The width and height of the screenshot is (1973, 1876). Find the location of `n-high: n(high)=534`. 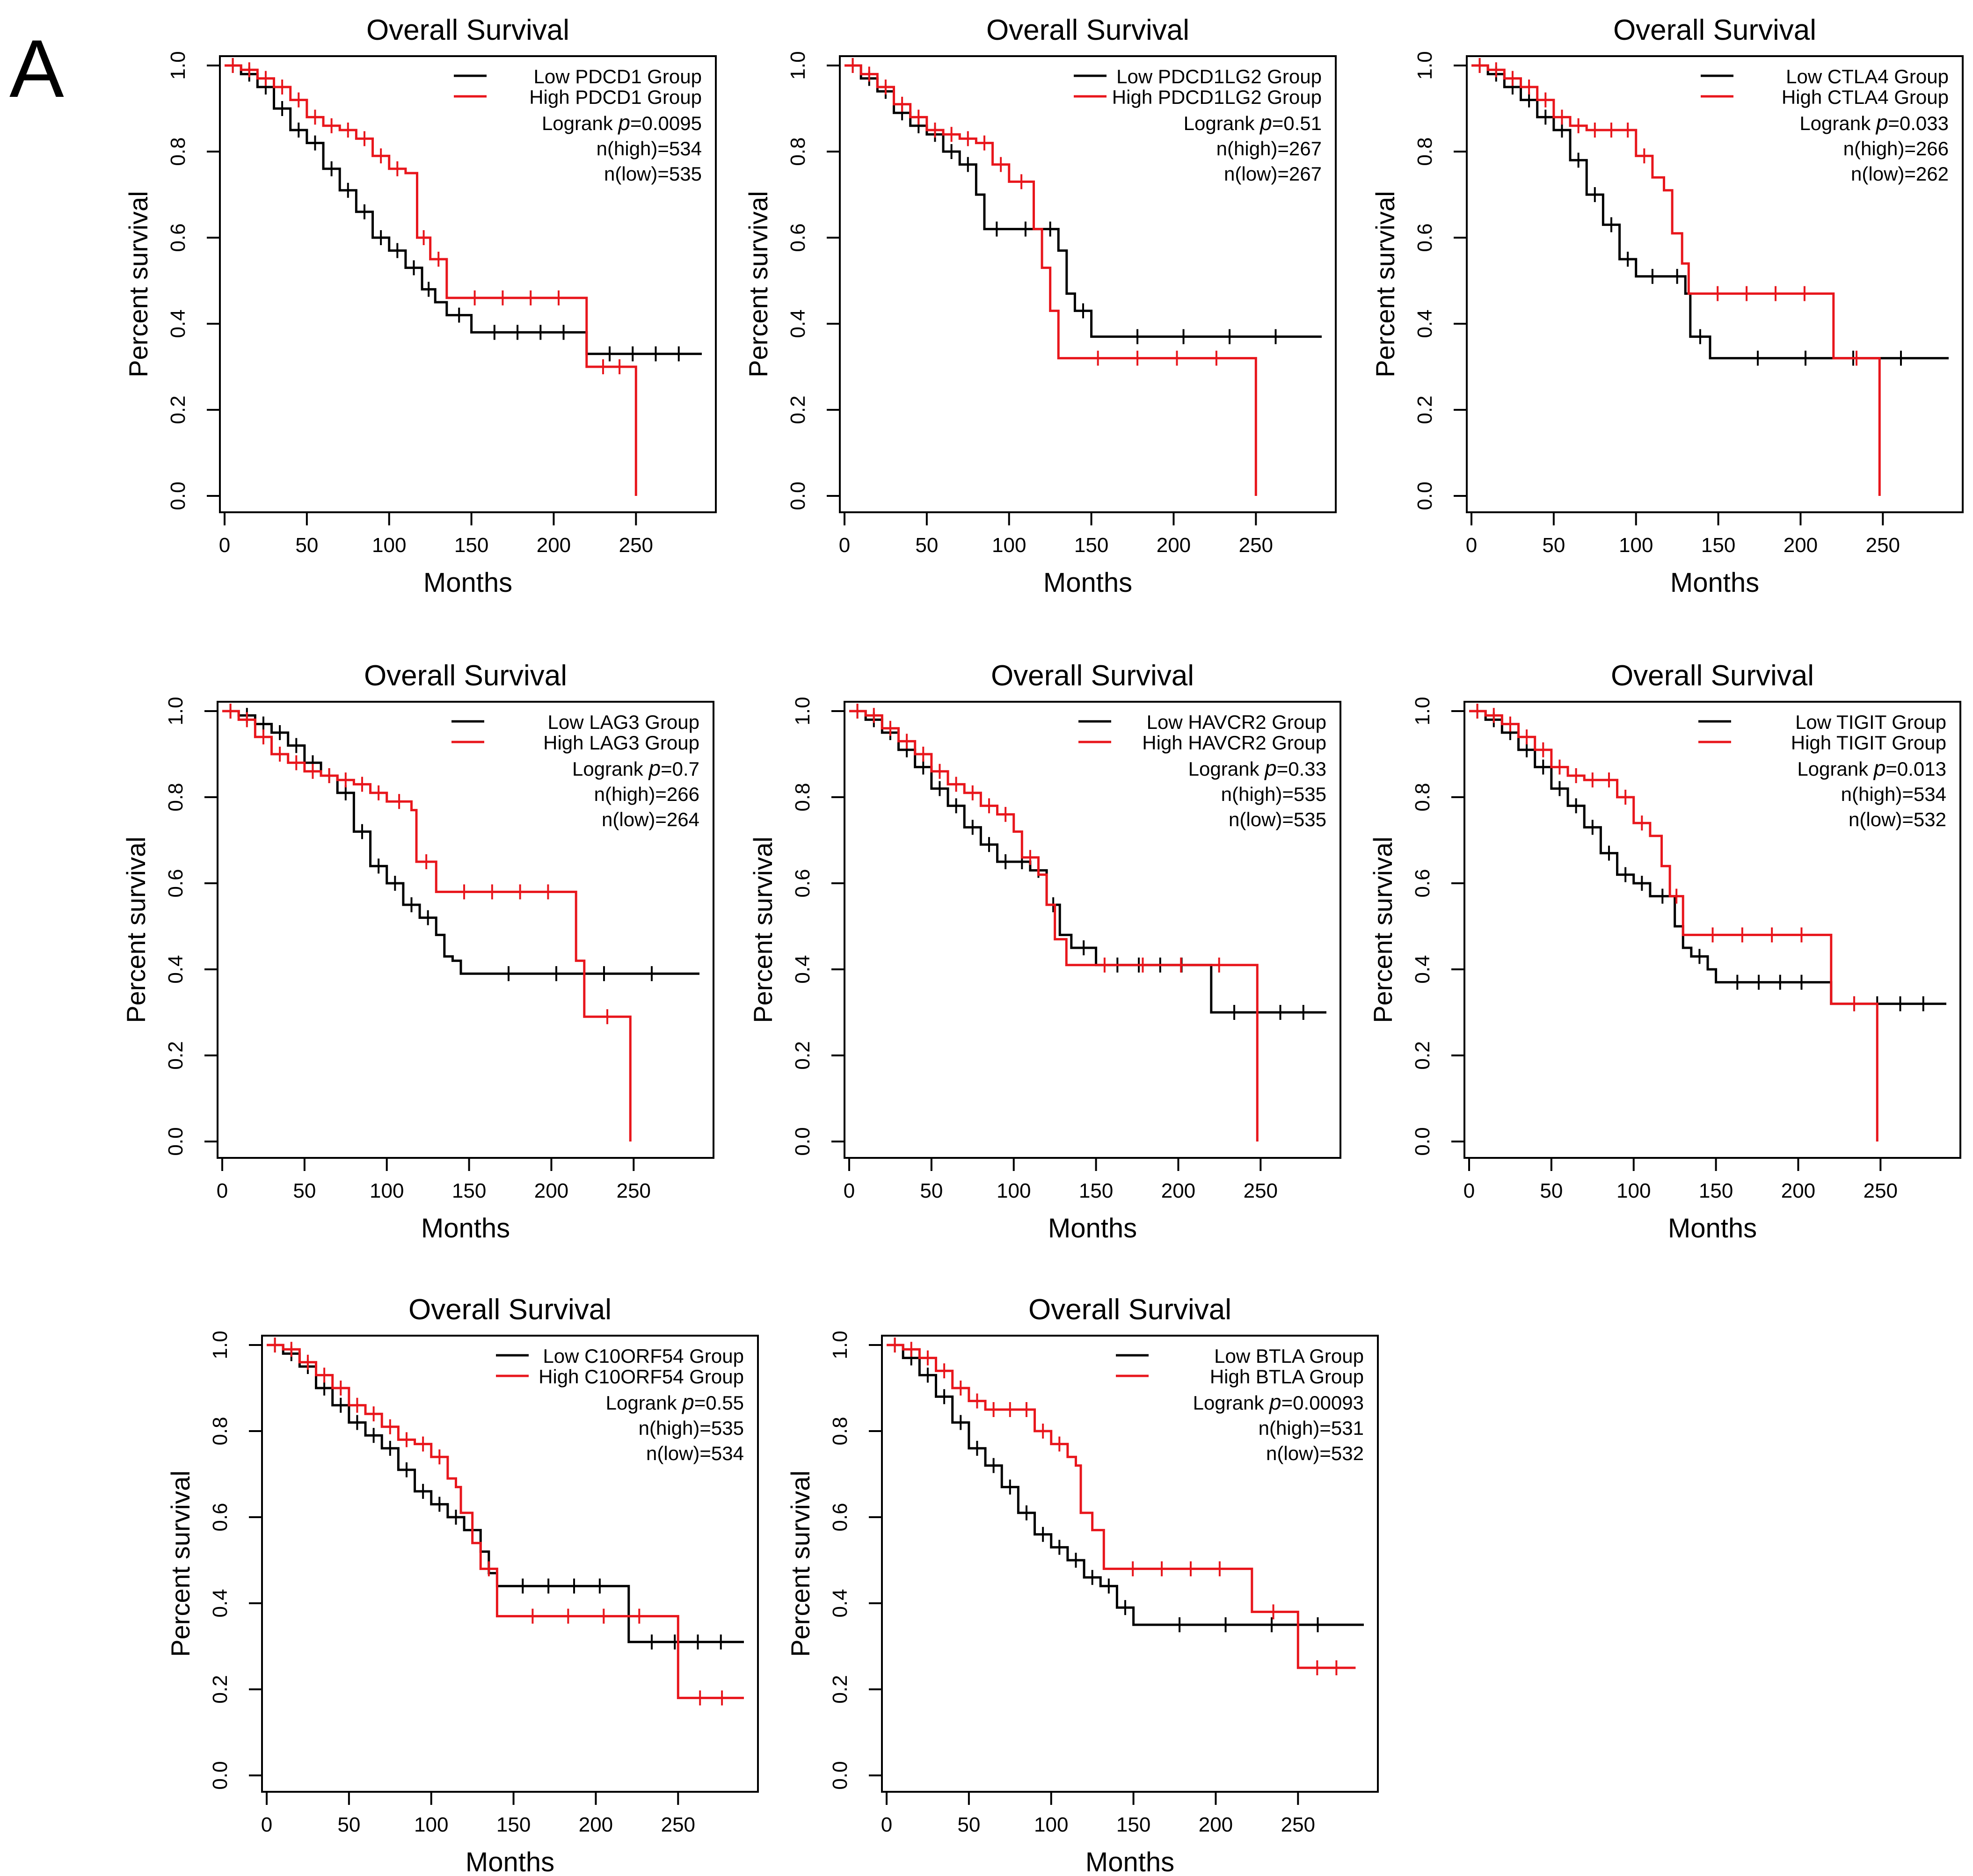

n-high: n(high)=534 is located at coordinates (1893, 794).